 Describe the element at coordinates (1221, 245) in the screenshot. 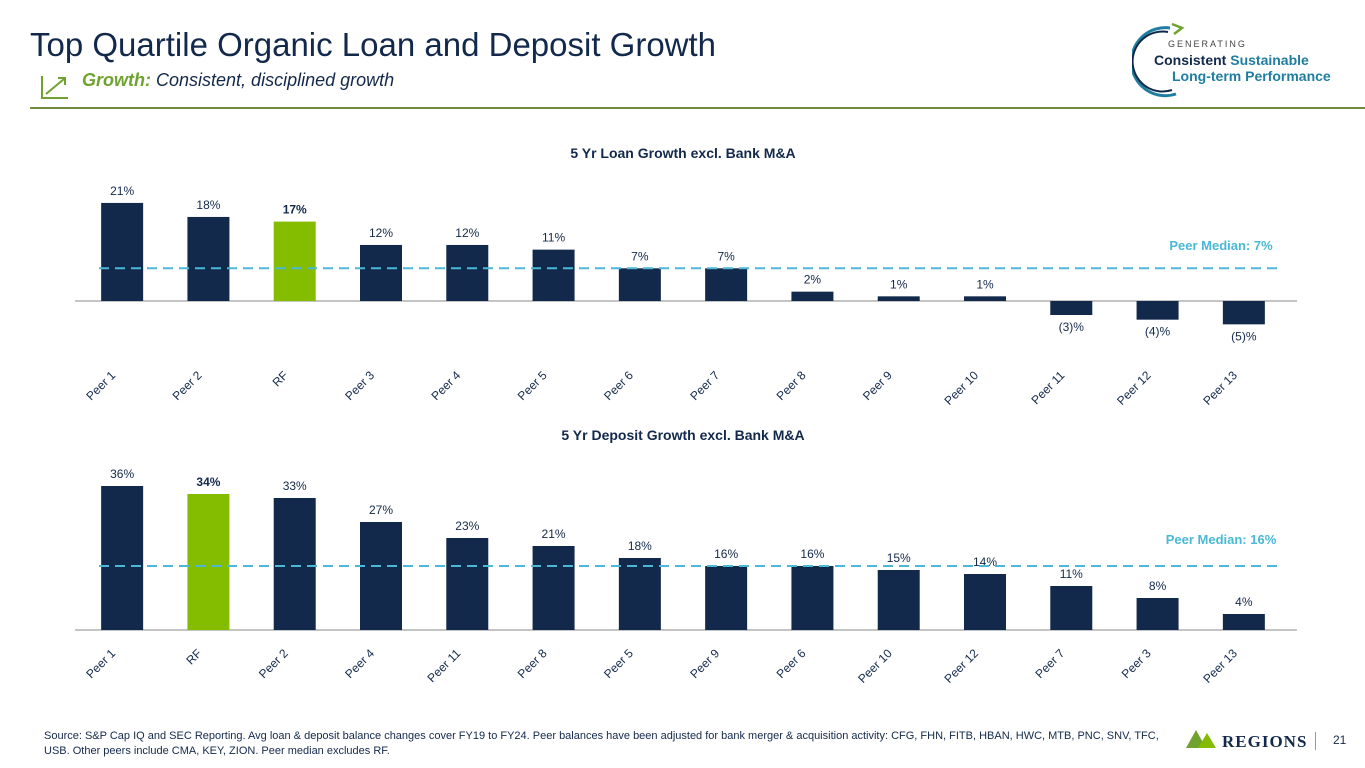

I see `median-label: Peer Median: 7%` at that location.